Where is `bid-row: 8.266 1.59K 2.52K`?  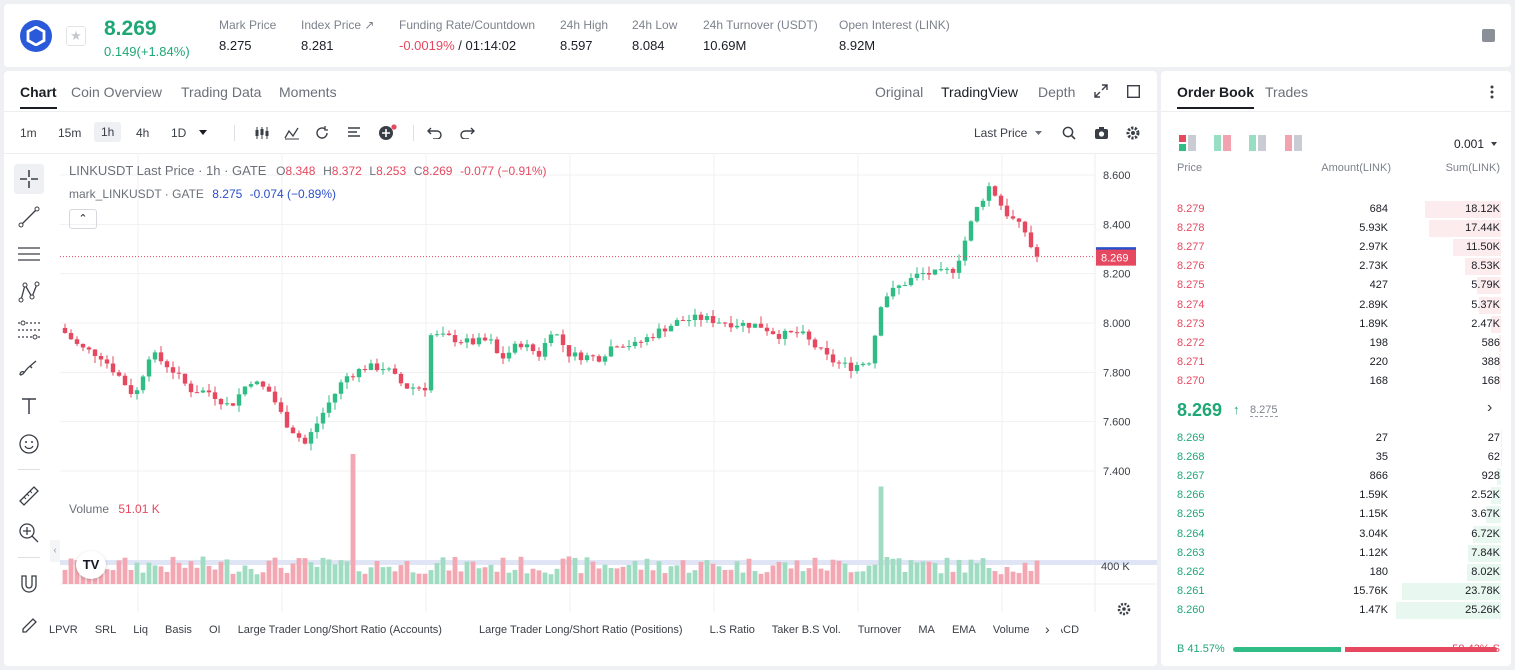 bid-row: 8.266 1.59K 2.52K is located at coordinates (1336, 495).